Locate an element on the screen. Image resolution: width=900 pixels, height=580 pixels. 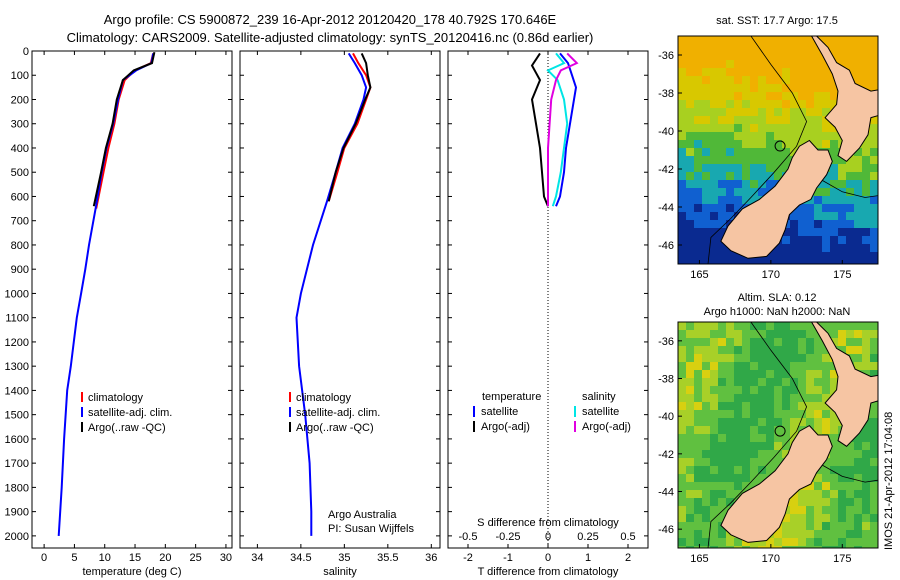
y-tick-label: 100 is located at coordinates (20, 76).